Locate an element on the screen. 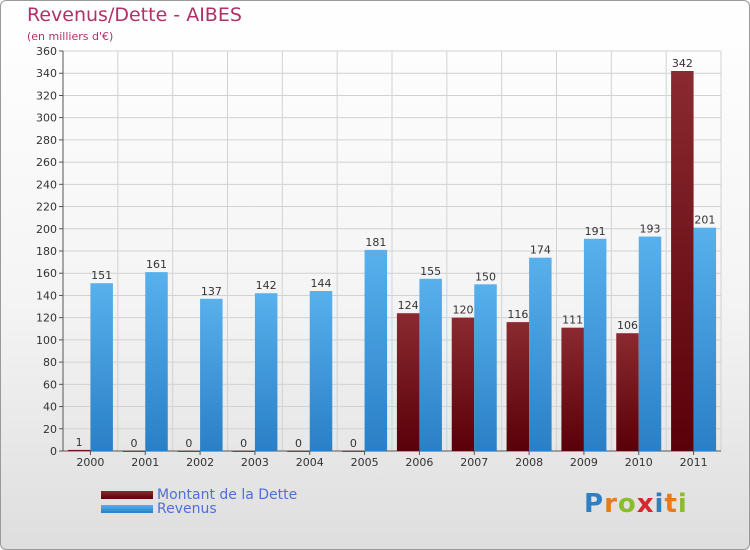 Image resolution: width=750 pixels, height=550 pixels. y-tick-label: 20 is located at coordinates (50, 429).